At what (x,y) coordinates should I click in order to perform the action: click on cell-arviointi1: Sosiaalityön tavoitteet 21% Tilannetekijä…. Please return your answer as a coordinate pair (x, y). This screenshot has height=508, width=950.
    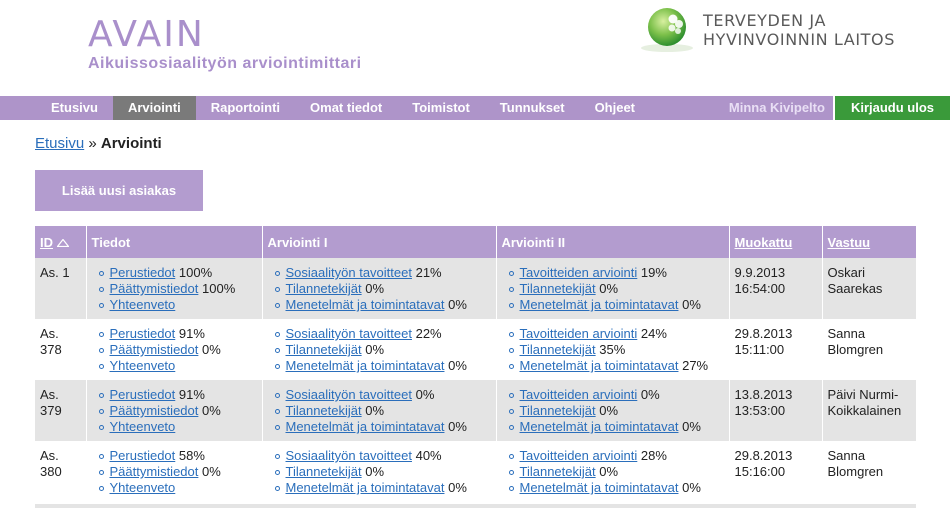
    Looking at the image, I should click on (379, 288).